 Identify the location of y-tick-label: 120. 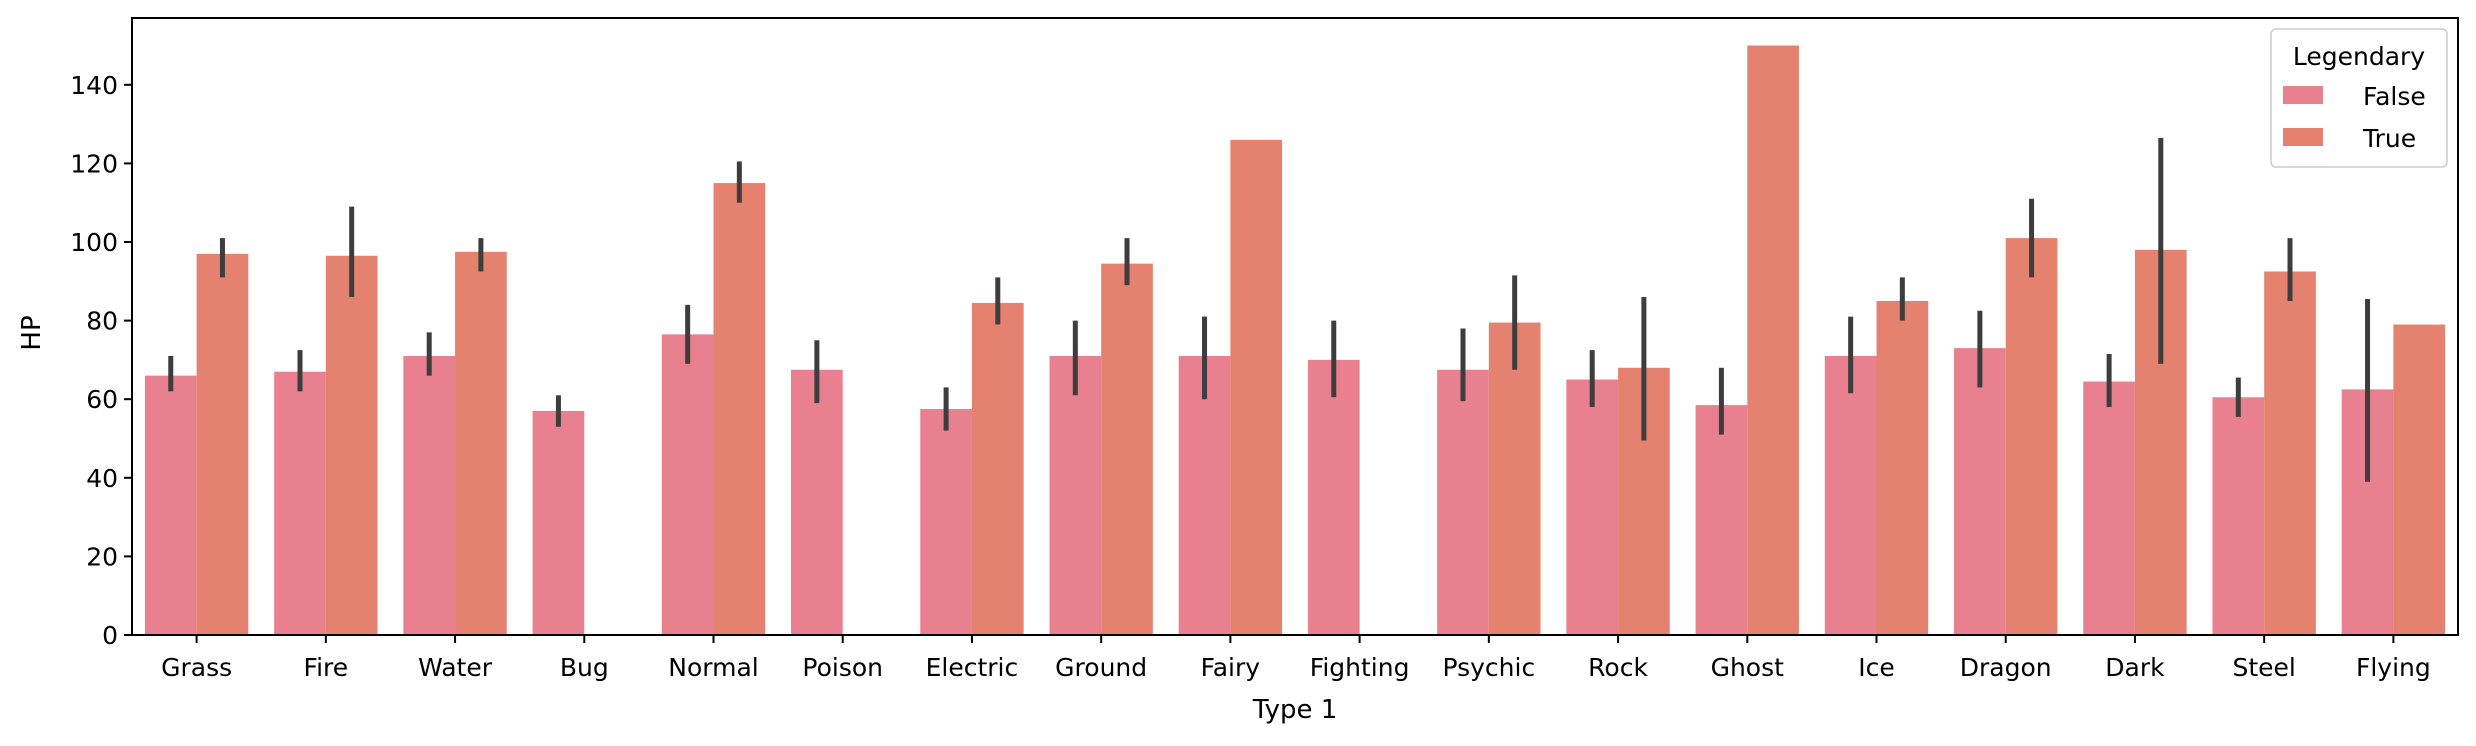
(94, 163).